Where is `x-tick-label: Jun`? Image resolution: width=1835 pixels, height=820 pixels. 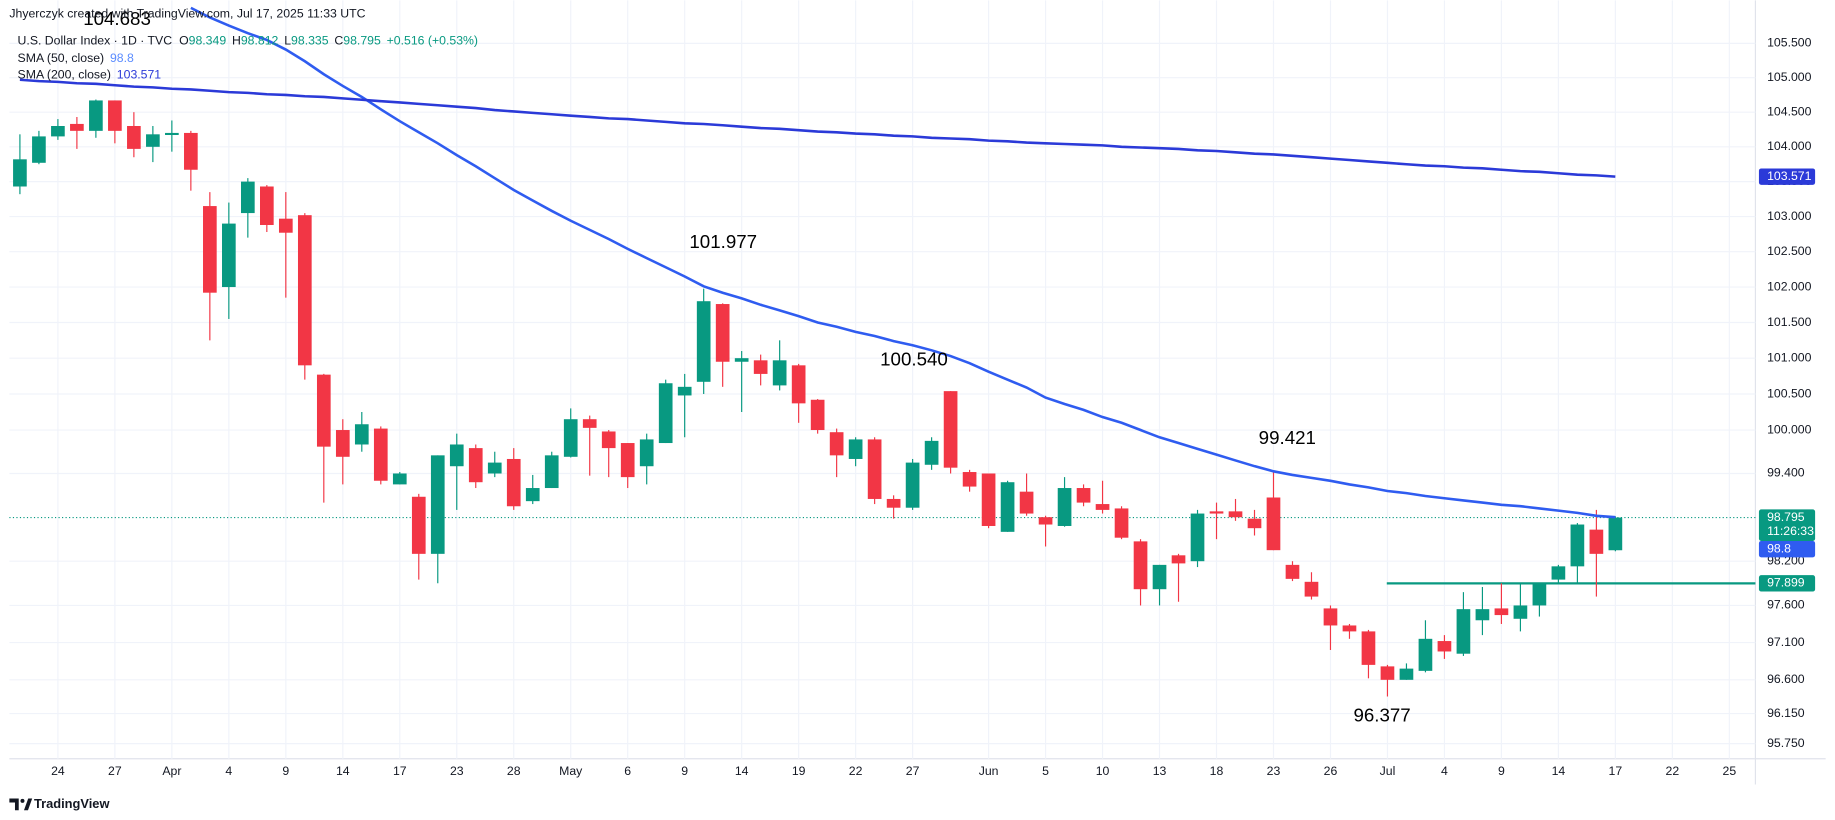
x-tick-label: Jun is located at coordinates (989, 771).